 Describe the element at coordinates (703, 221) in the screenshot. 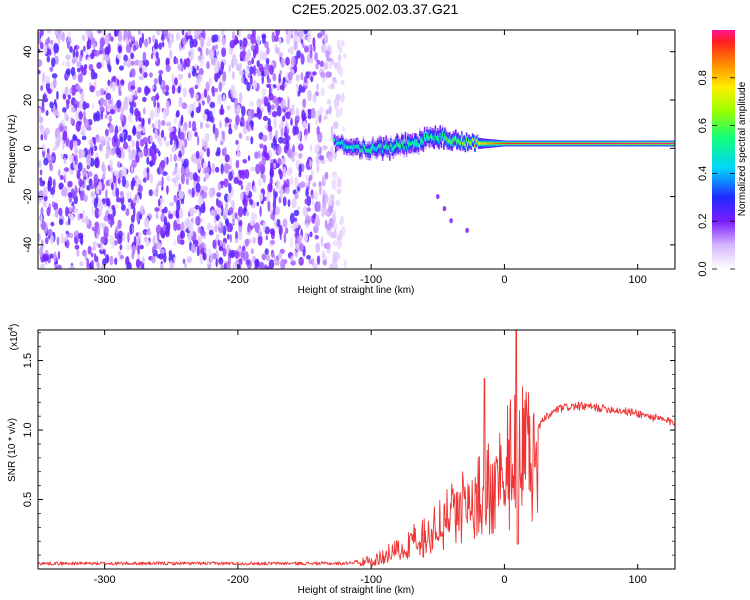

I see `colorbar-tick-label: 0.2` at that location.